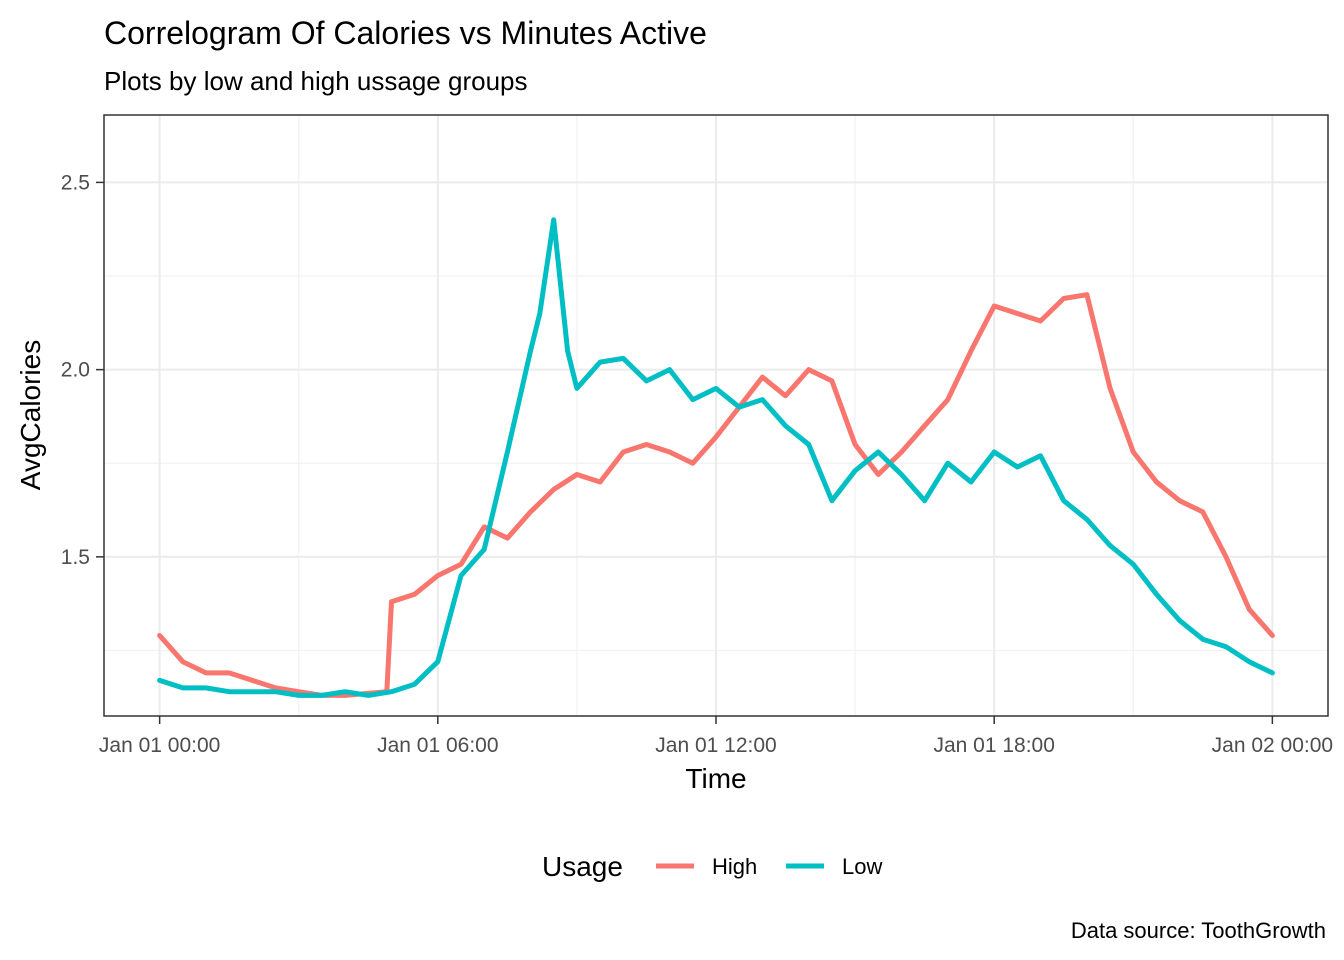 This screenshot has width=1344, height=960. I want to click on legend: Usage High Low, so click(712, 866).